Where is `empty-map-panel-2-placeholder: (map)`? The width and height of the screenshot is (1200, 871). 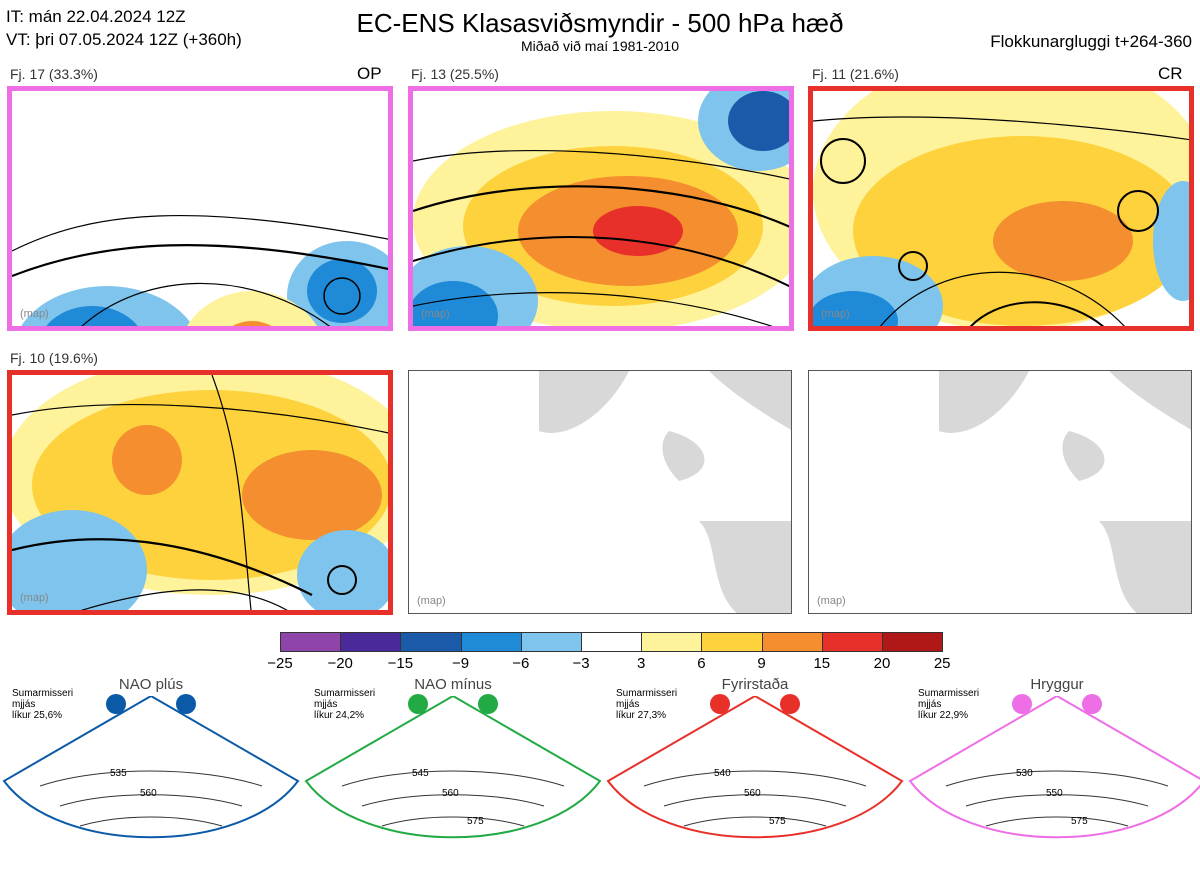 empty-map-panel-2-placeholder: (map) is located at coordinates (831, 601).